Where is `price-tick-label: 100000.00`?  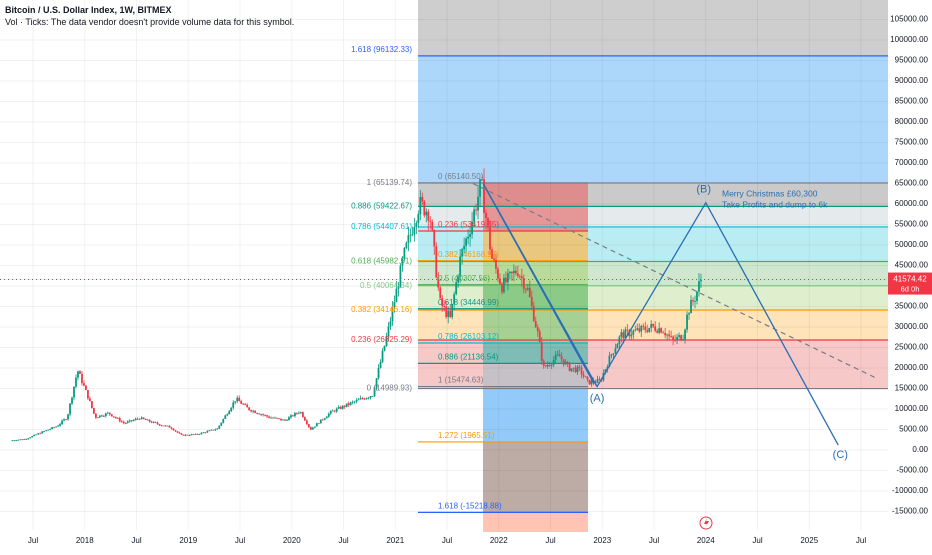 price-tick-label: 100000.00 is located at coordinates (909, 39).